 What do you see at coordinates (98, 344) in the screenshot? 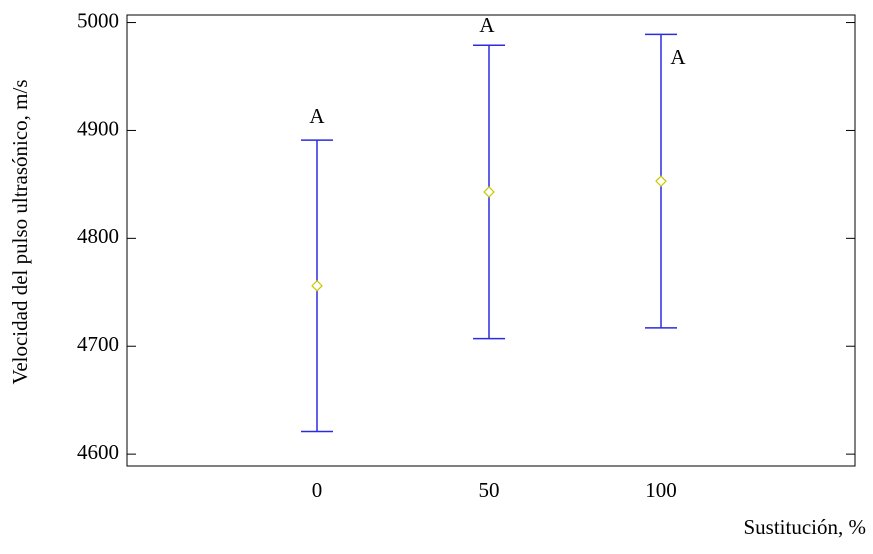
I see `y-tick-label: 4700` at bounding box center [98, 344].